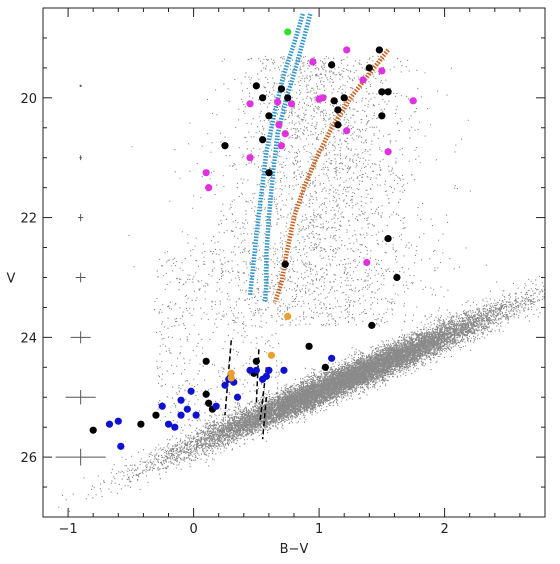 Image resolution: width=560 pixels, height=564 pixels. Describe the element at coordinates (28, 458) in the screenshot. I see `y-tick-label-3: 26` at that location.